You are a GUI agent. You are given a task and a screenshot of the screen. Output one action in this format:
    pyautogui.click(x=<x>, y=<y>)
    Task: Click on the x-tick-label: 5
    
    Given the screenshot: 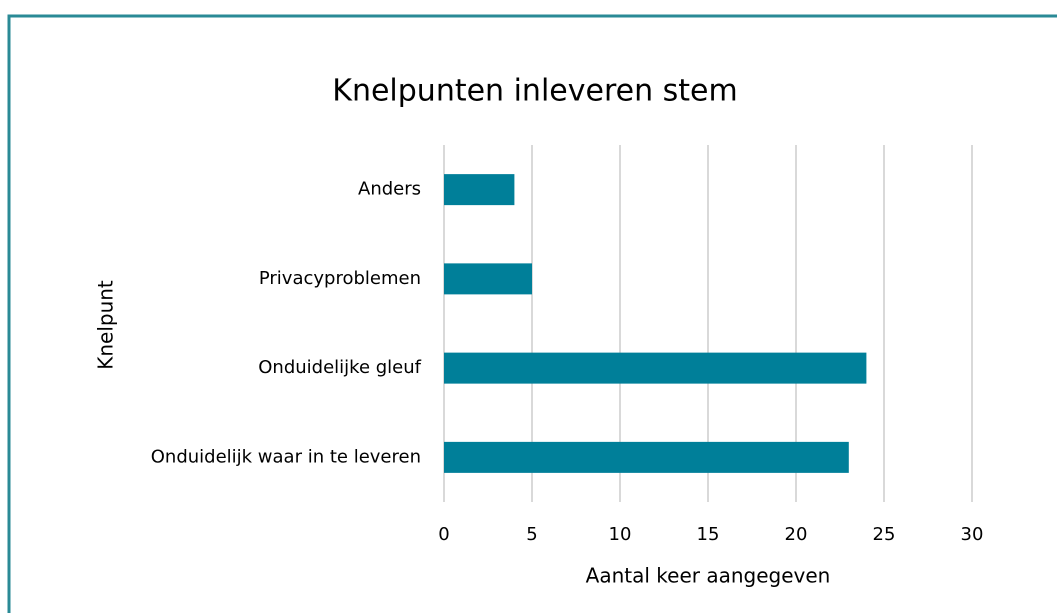 What is the action you would take?
    pyautogui.click(x=531, y=534)
    